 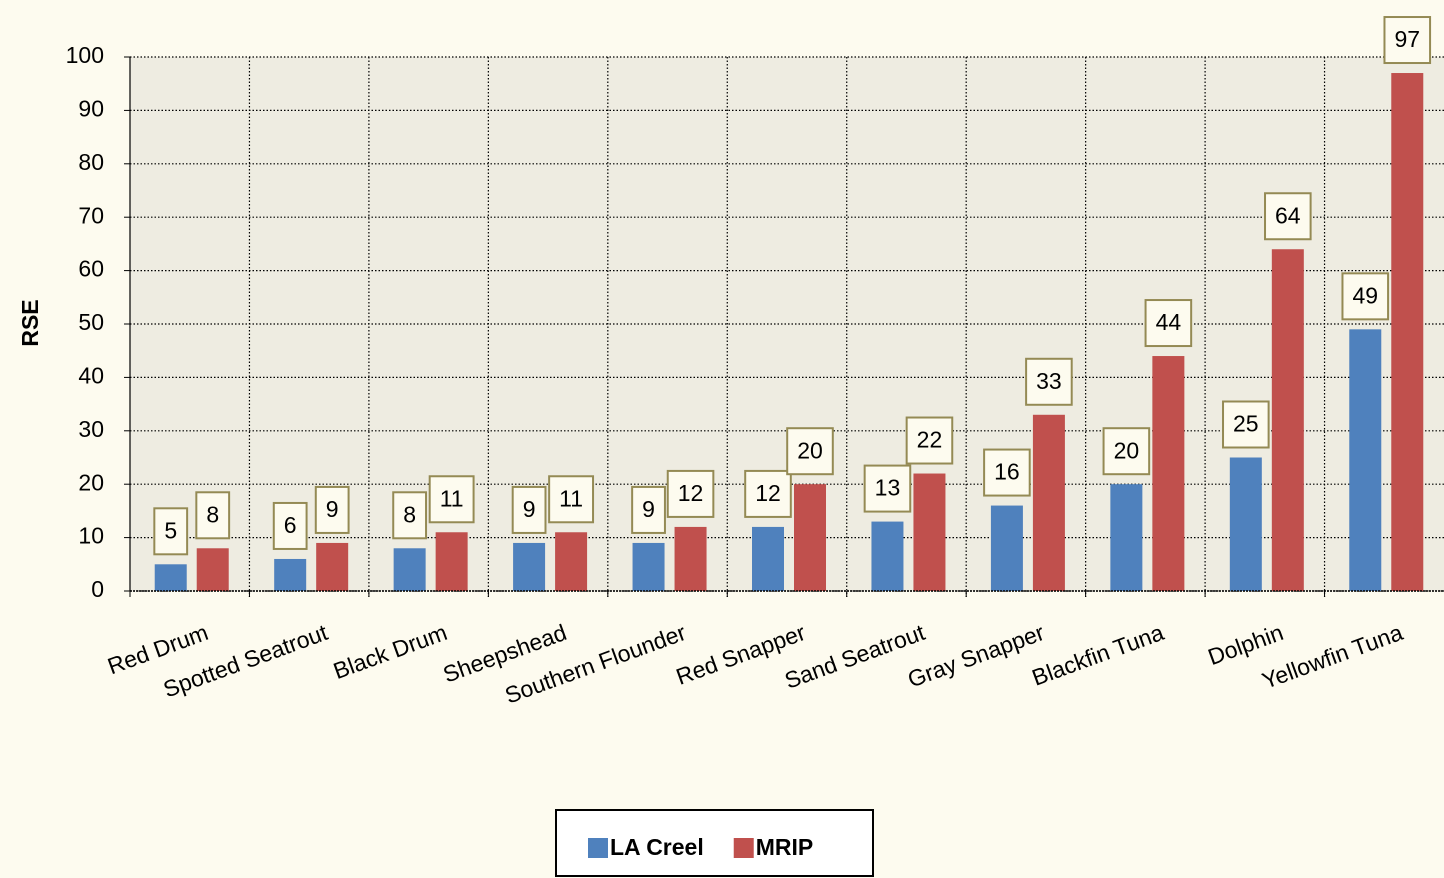 I want to click on x-tick-label: Black Drum, so click(x=390, y=651).